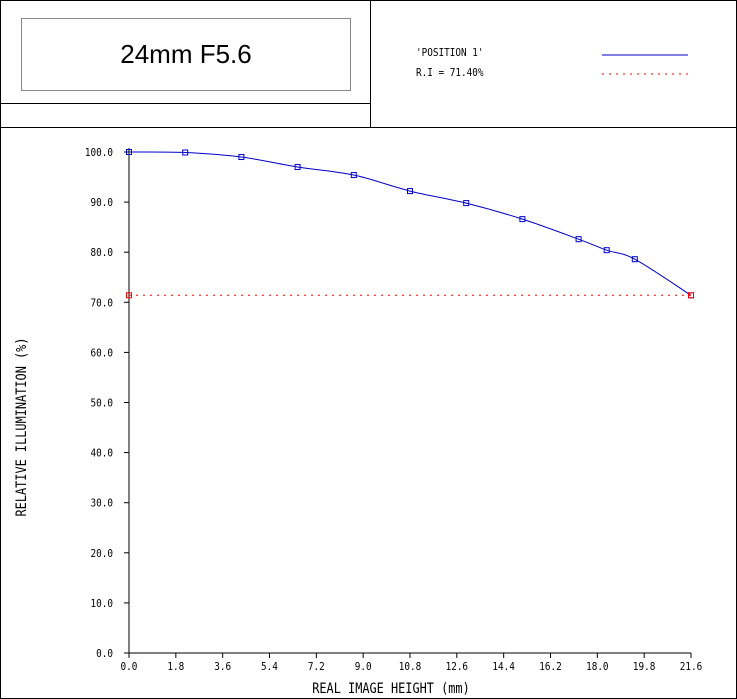  Describe the element at coordinates (102, 404) in the screenshot. I see `y-tick-label: 50.0` at that location.